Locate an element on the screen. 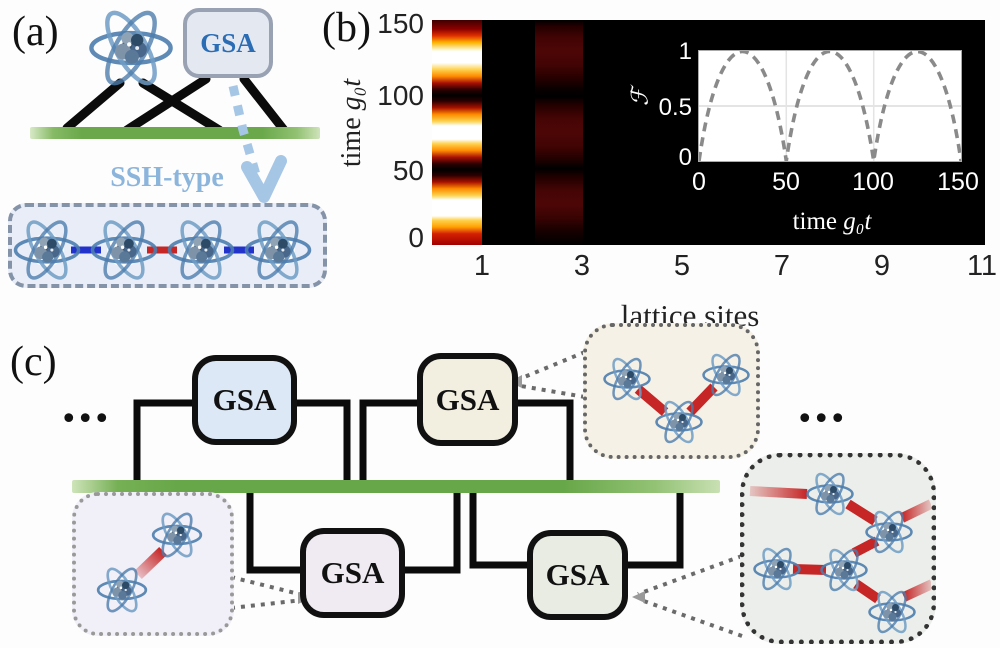 This screenshot has width=1000, height=648. inset-ylabel-F: ℱ is located at coordinates (639, 97).